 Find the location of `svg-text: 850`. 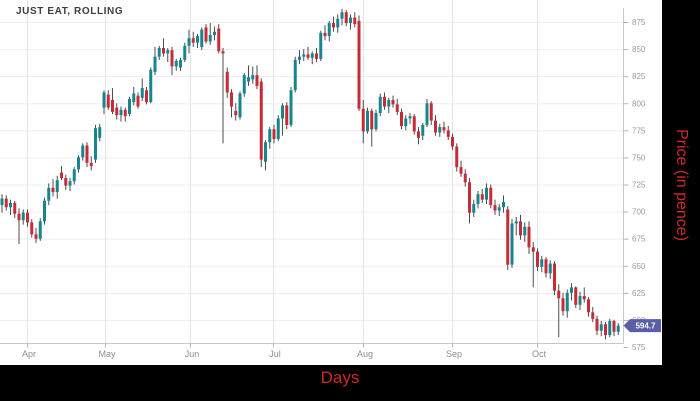

svg-text: 850 is located at coordinates (639, 49).